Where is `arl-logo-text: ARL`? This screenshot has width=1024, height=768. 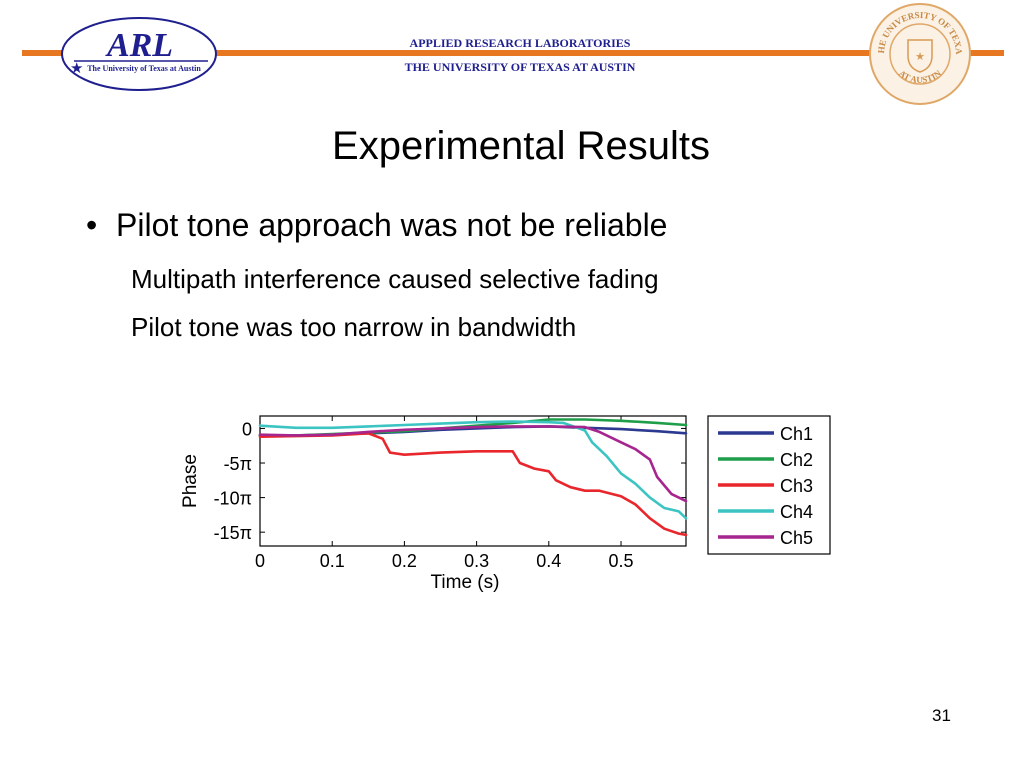 arl-logo-text: ARL is located at coordinates (139, 45).